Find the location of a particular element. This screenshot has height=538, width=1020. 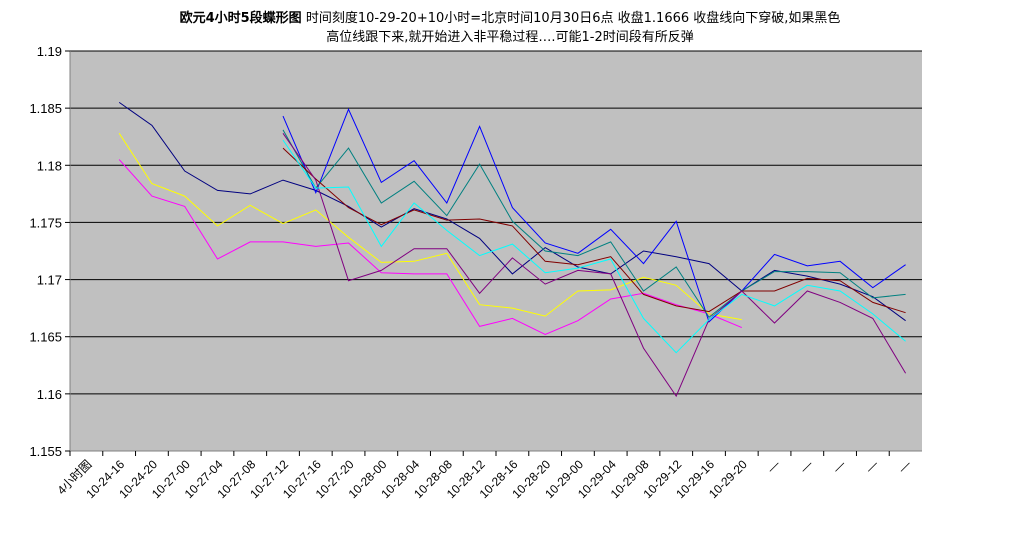

y-tick-label: 1.16 is located at coordinates (49, 394).